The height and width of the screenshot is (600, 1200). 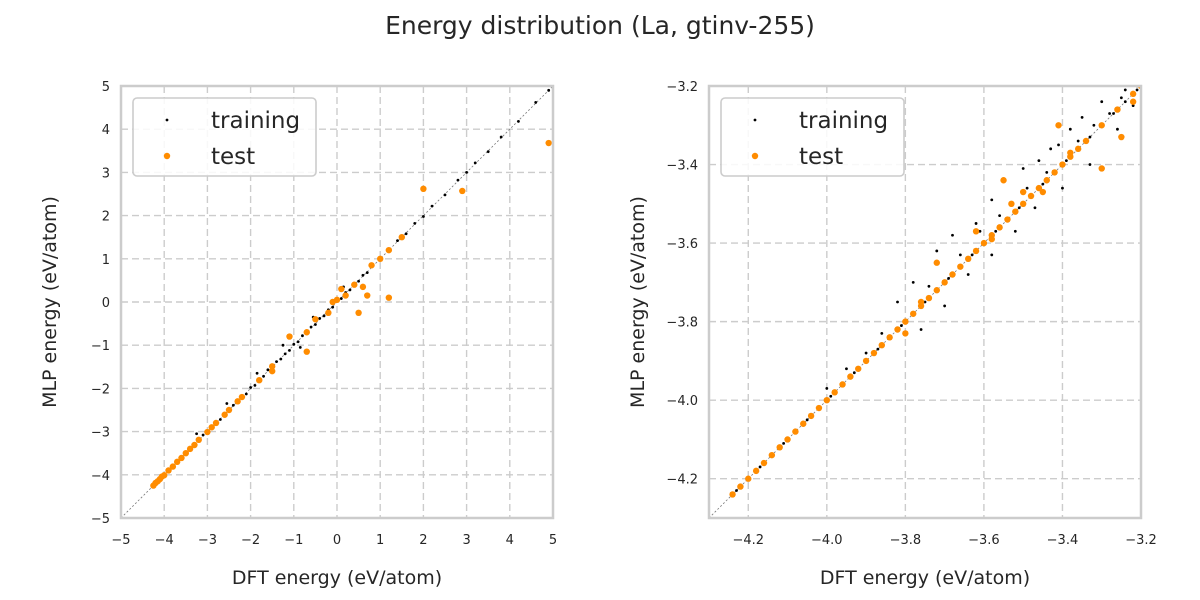 What do you see at coordinates (748, 540) in the screenshot?
I see `x-tick-label: −4.2` at bounding box center [748, 540].